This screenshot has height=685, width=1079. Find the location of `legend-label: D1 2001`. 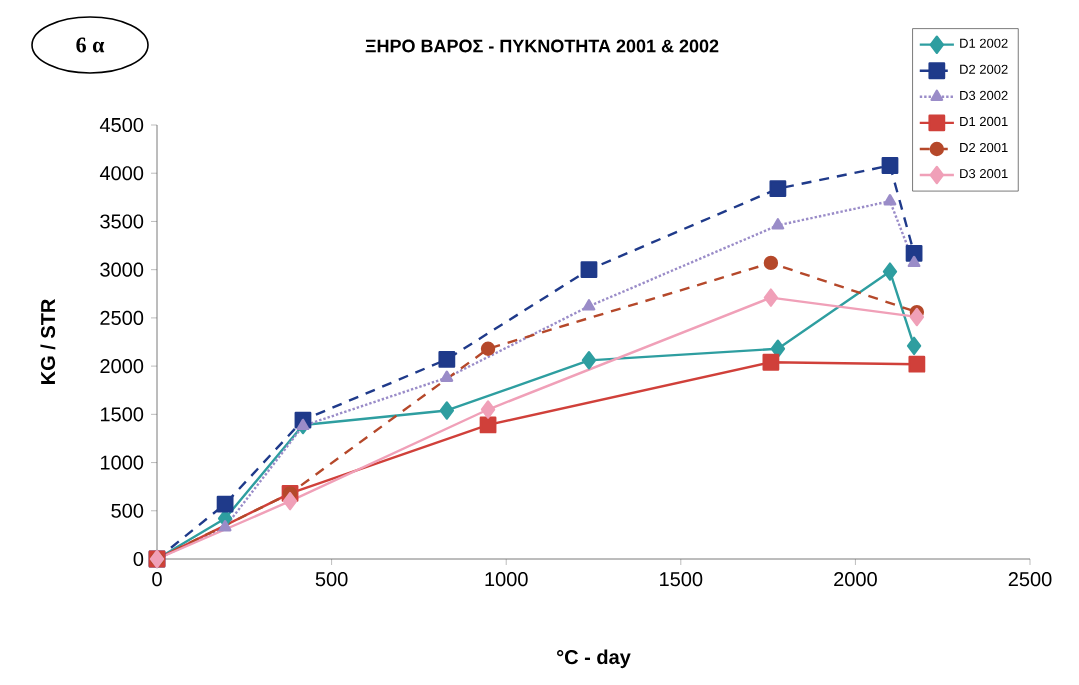

legend-label: D1 2001 is located at coordinates (984, 121).